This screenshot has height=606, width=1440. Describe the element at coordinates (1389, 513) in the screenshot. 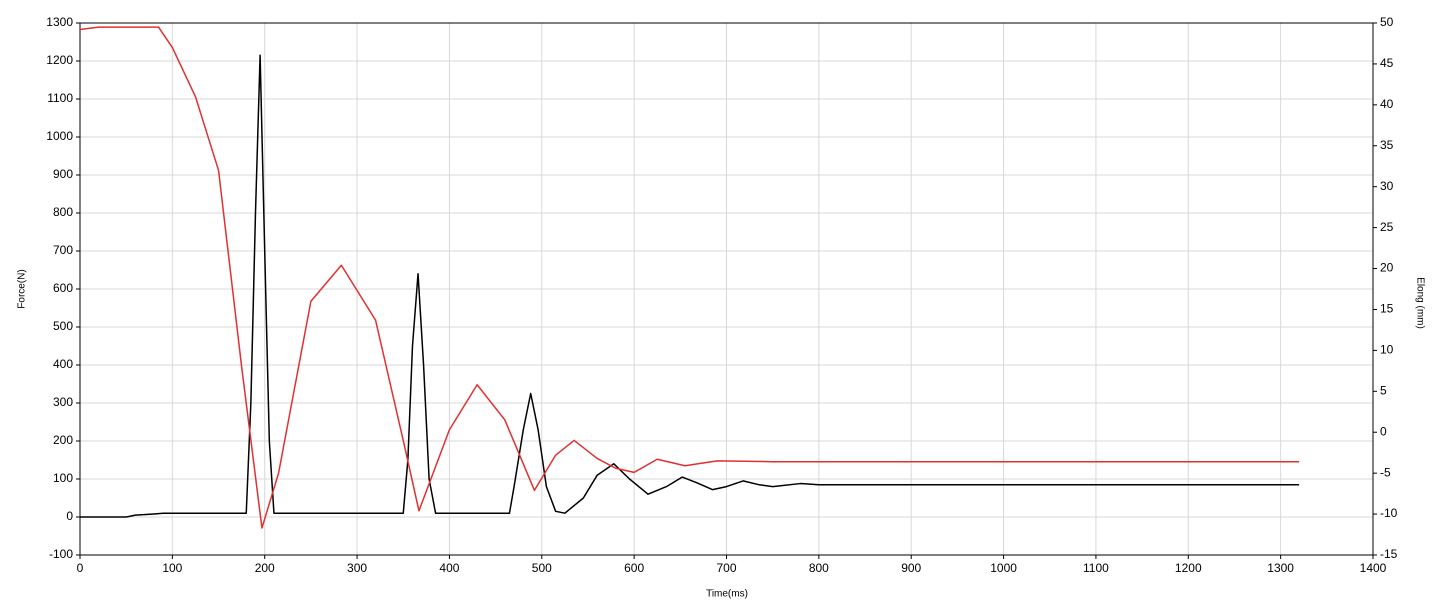

I see `y2-tick-label: -10` at that location.